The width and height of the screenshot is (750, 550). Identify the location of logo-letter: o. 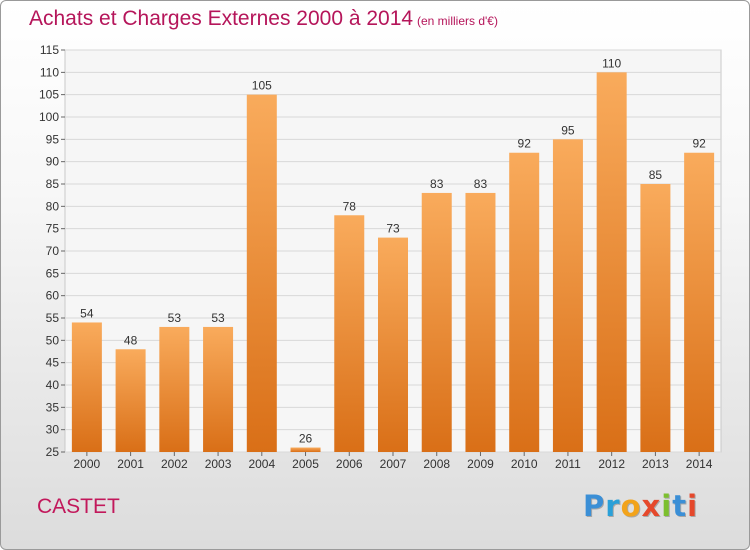
(631, 506).